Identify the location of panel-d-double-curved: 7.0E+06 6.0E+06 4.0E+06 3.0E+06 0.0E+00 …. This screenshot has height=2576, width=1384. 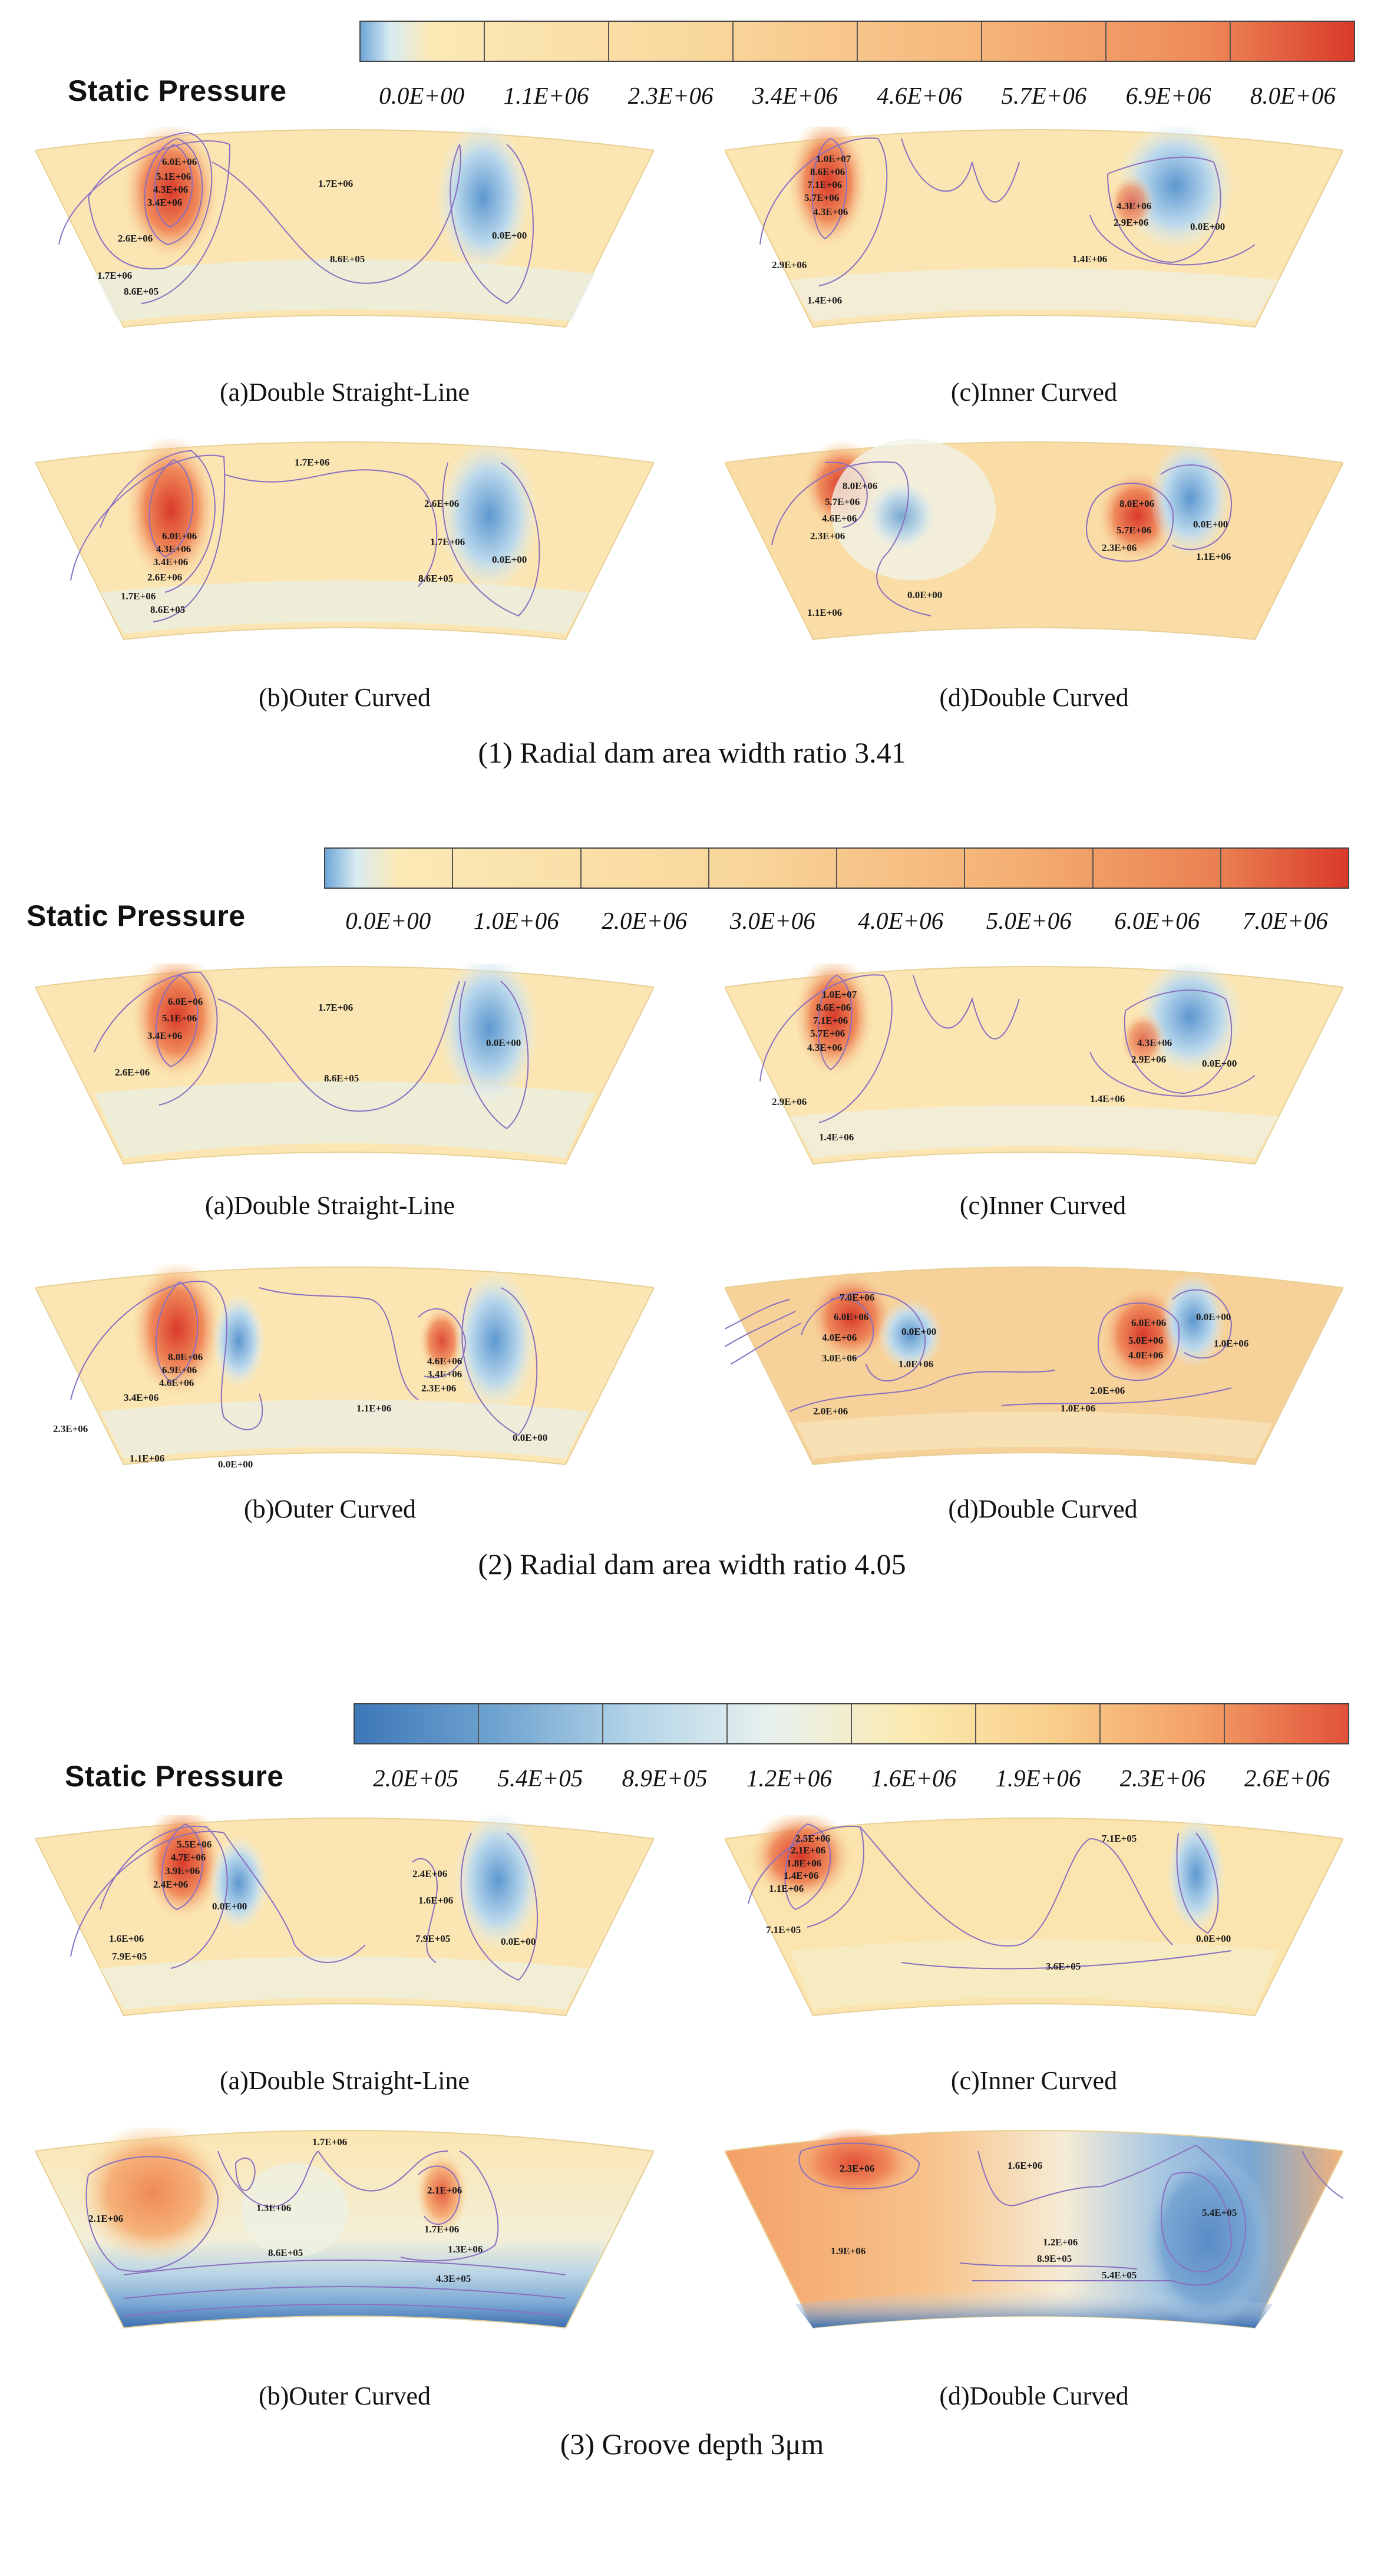
(1034, 1367).